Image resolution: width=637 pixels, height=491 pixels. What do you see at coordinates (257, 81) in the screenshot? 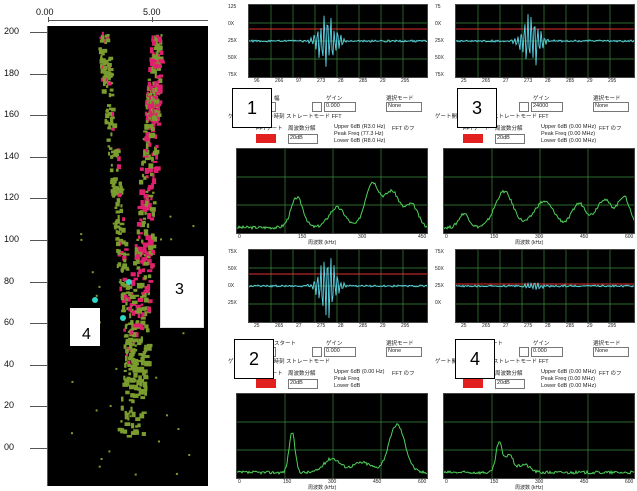
I see `waveform-x-label: 96` at bounding box center [257, 81].